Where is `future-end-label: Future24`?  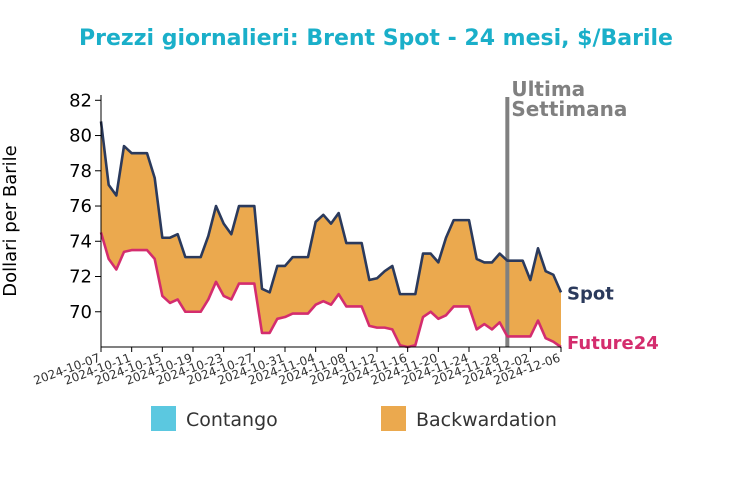 future-end-label: Future24 is located at coordinates (613, 343).